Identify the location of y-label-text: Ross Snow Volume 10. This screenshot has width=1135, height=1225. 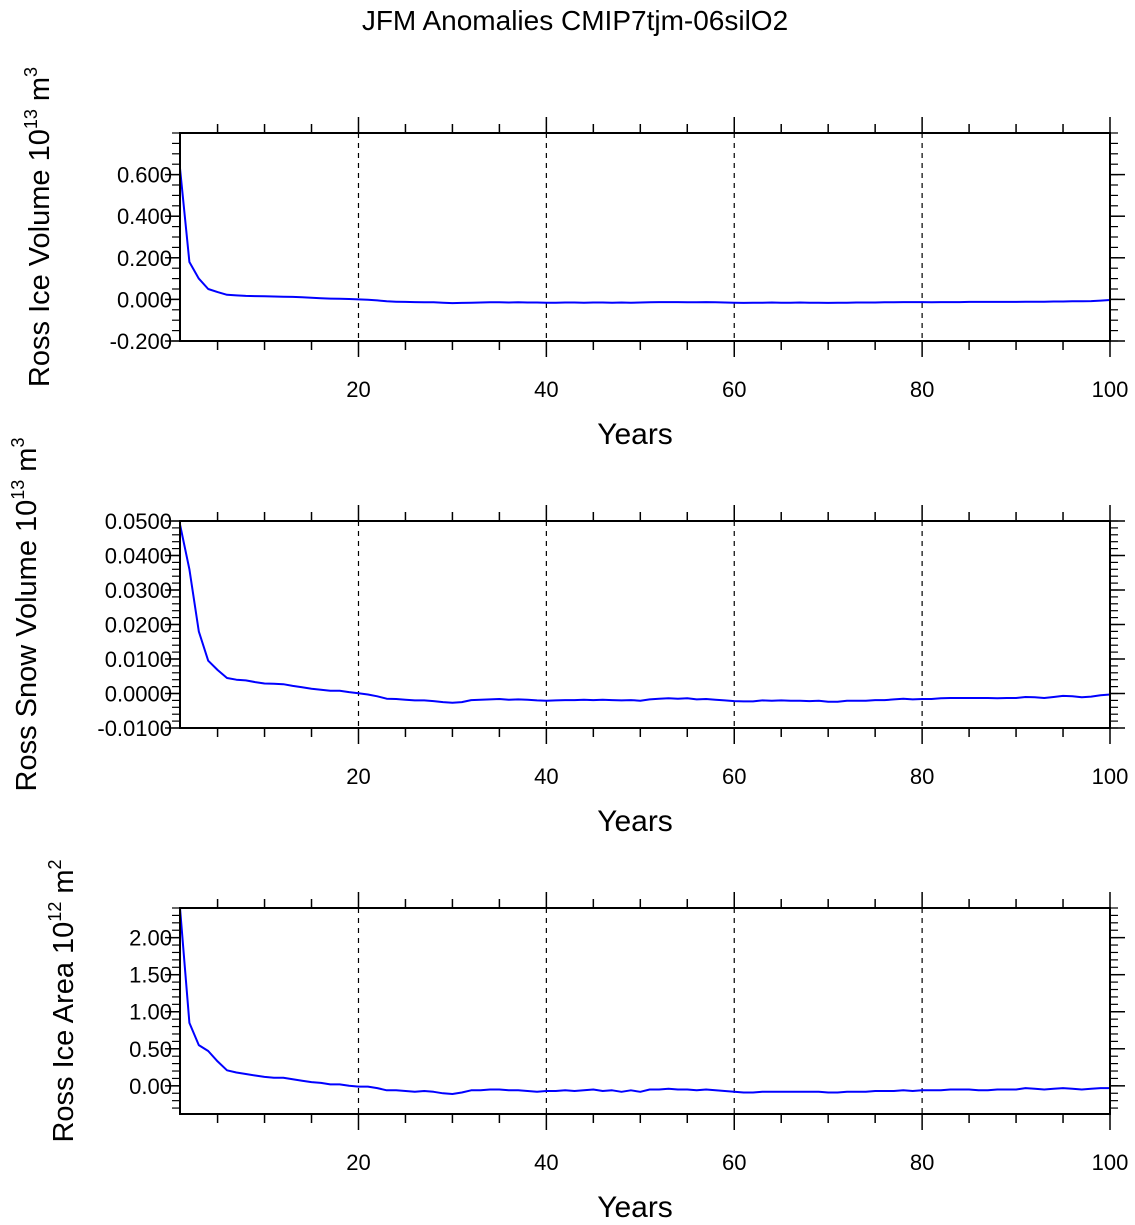
(27, 646).